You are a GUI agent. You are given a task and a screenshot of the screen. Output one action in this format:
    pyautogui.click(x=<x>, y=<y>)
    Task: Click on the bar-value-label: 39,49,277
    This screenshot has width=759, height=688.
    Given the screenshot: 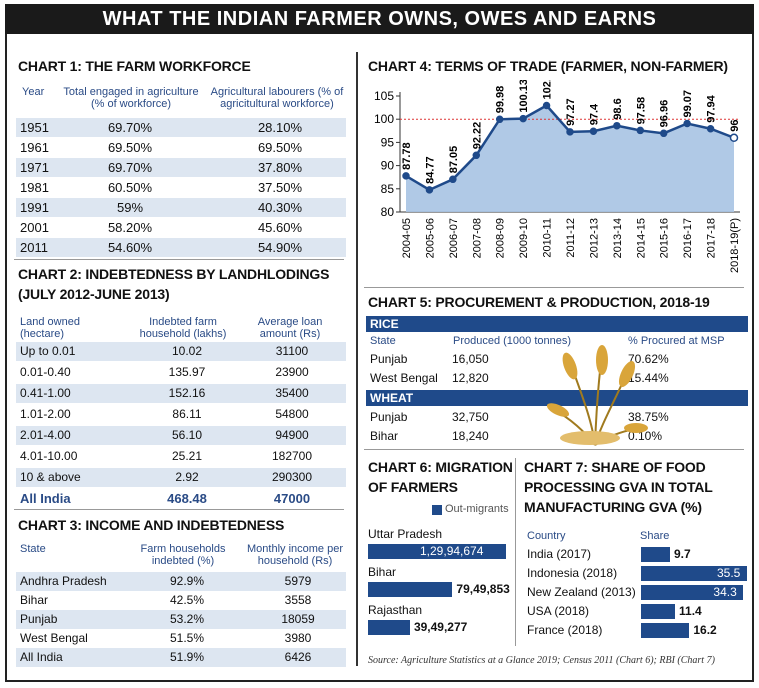 What is the action you would take?
    pyautogui.click(x=440, y=627)
    